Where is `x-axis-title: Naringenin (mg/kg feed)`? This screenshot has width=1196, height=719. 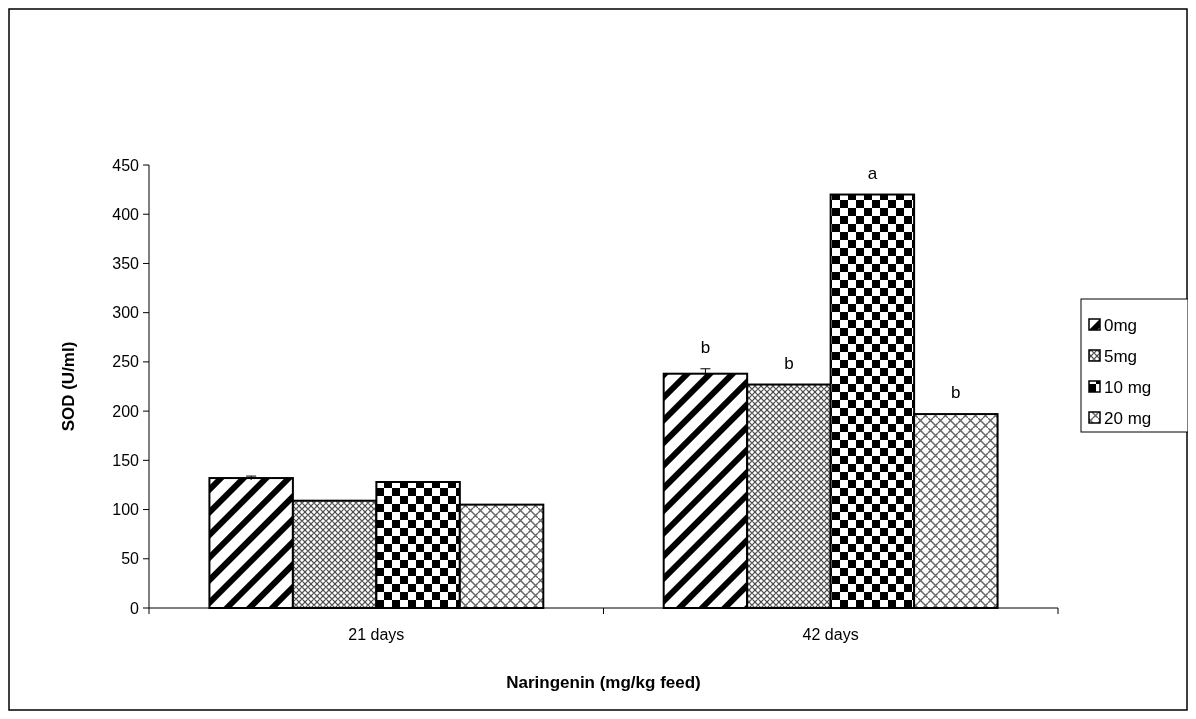 x-axis-title: Naringenin (mg/kg feed) is located at coordinates (603, 682).